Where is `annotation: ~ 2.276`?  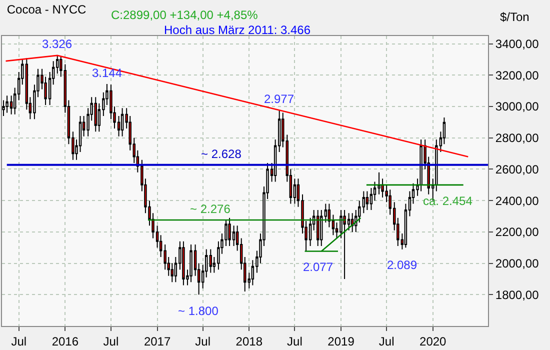 annotation: ~ 2.276 is located at coordinates (210, 209).